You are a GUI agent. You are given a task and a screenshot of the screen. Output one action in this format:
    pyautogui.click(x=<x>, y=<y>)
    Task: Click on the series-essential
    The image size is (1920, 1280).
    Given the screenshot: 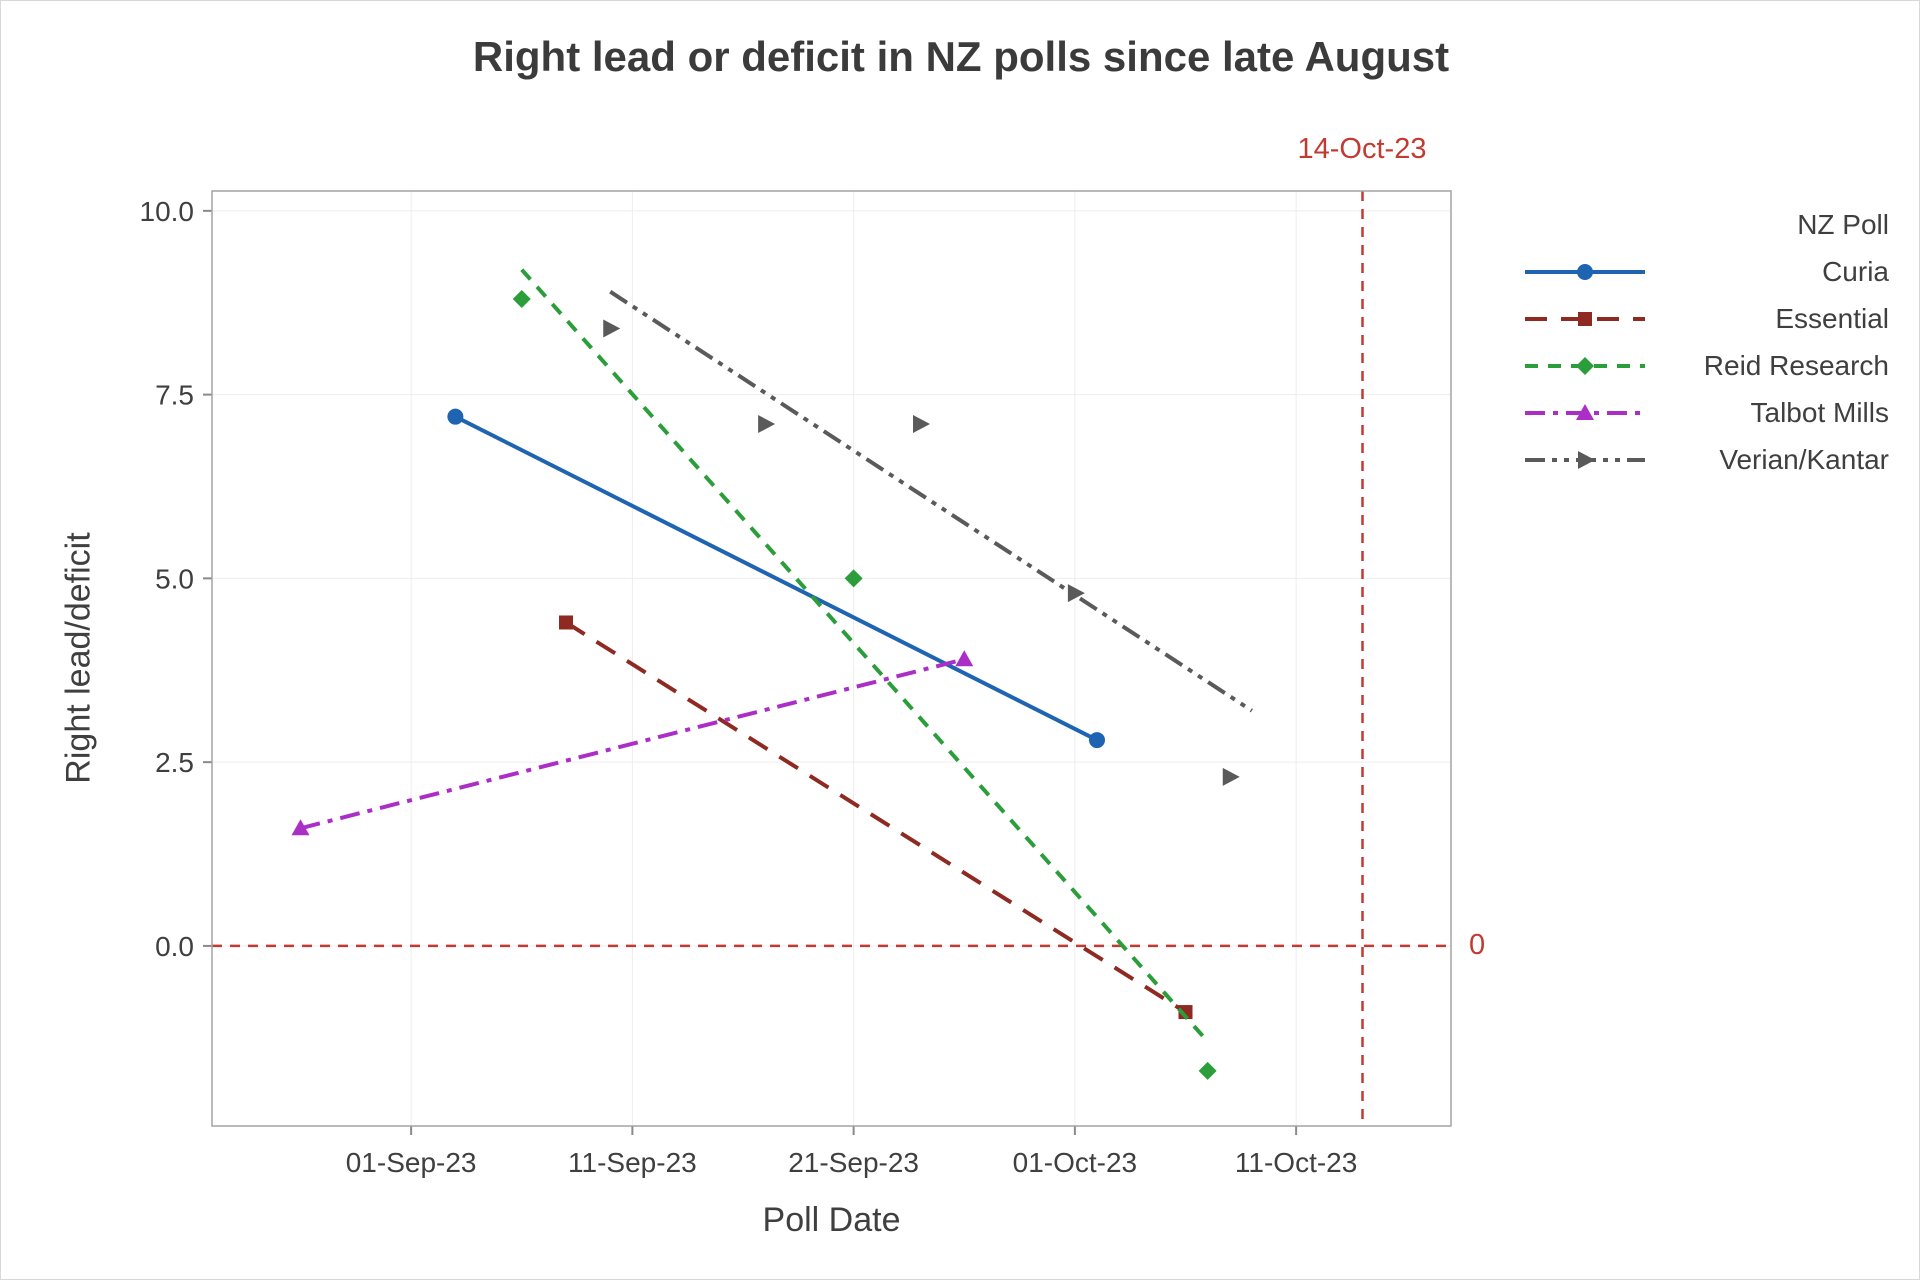 What is the action you would take?
    pyautogui.click(x=876, y=817)
    